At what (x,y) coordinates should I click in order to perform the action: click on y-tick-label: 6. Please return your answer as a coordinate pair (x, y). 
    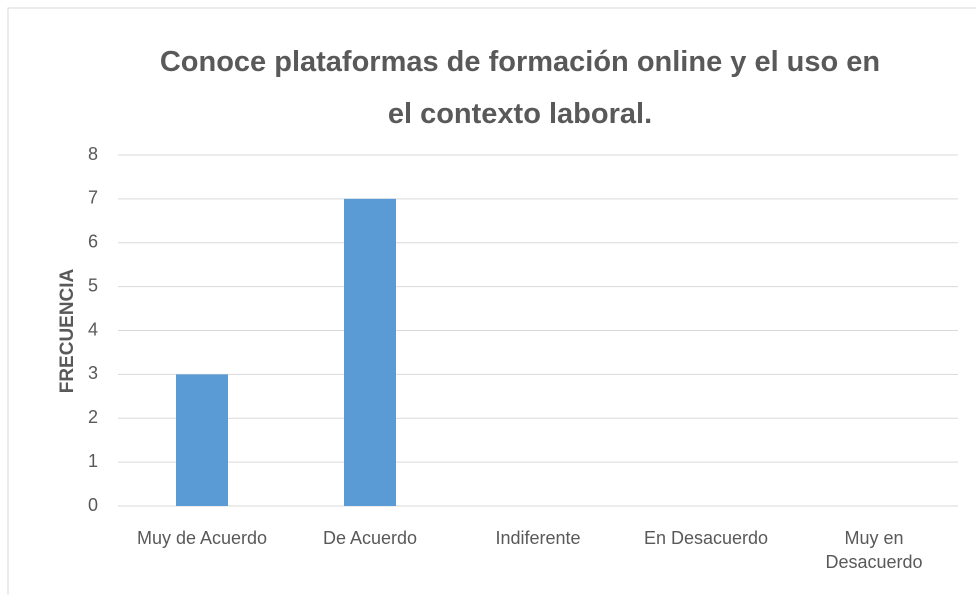
    Looking at the image, I should click on (93, 242).